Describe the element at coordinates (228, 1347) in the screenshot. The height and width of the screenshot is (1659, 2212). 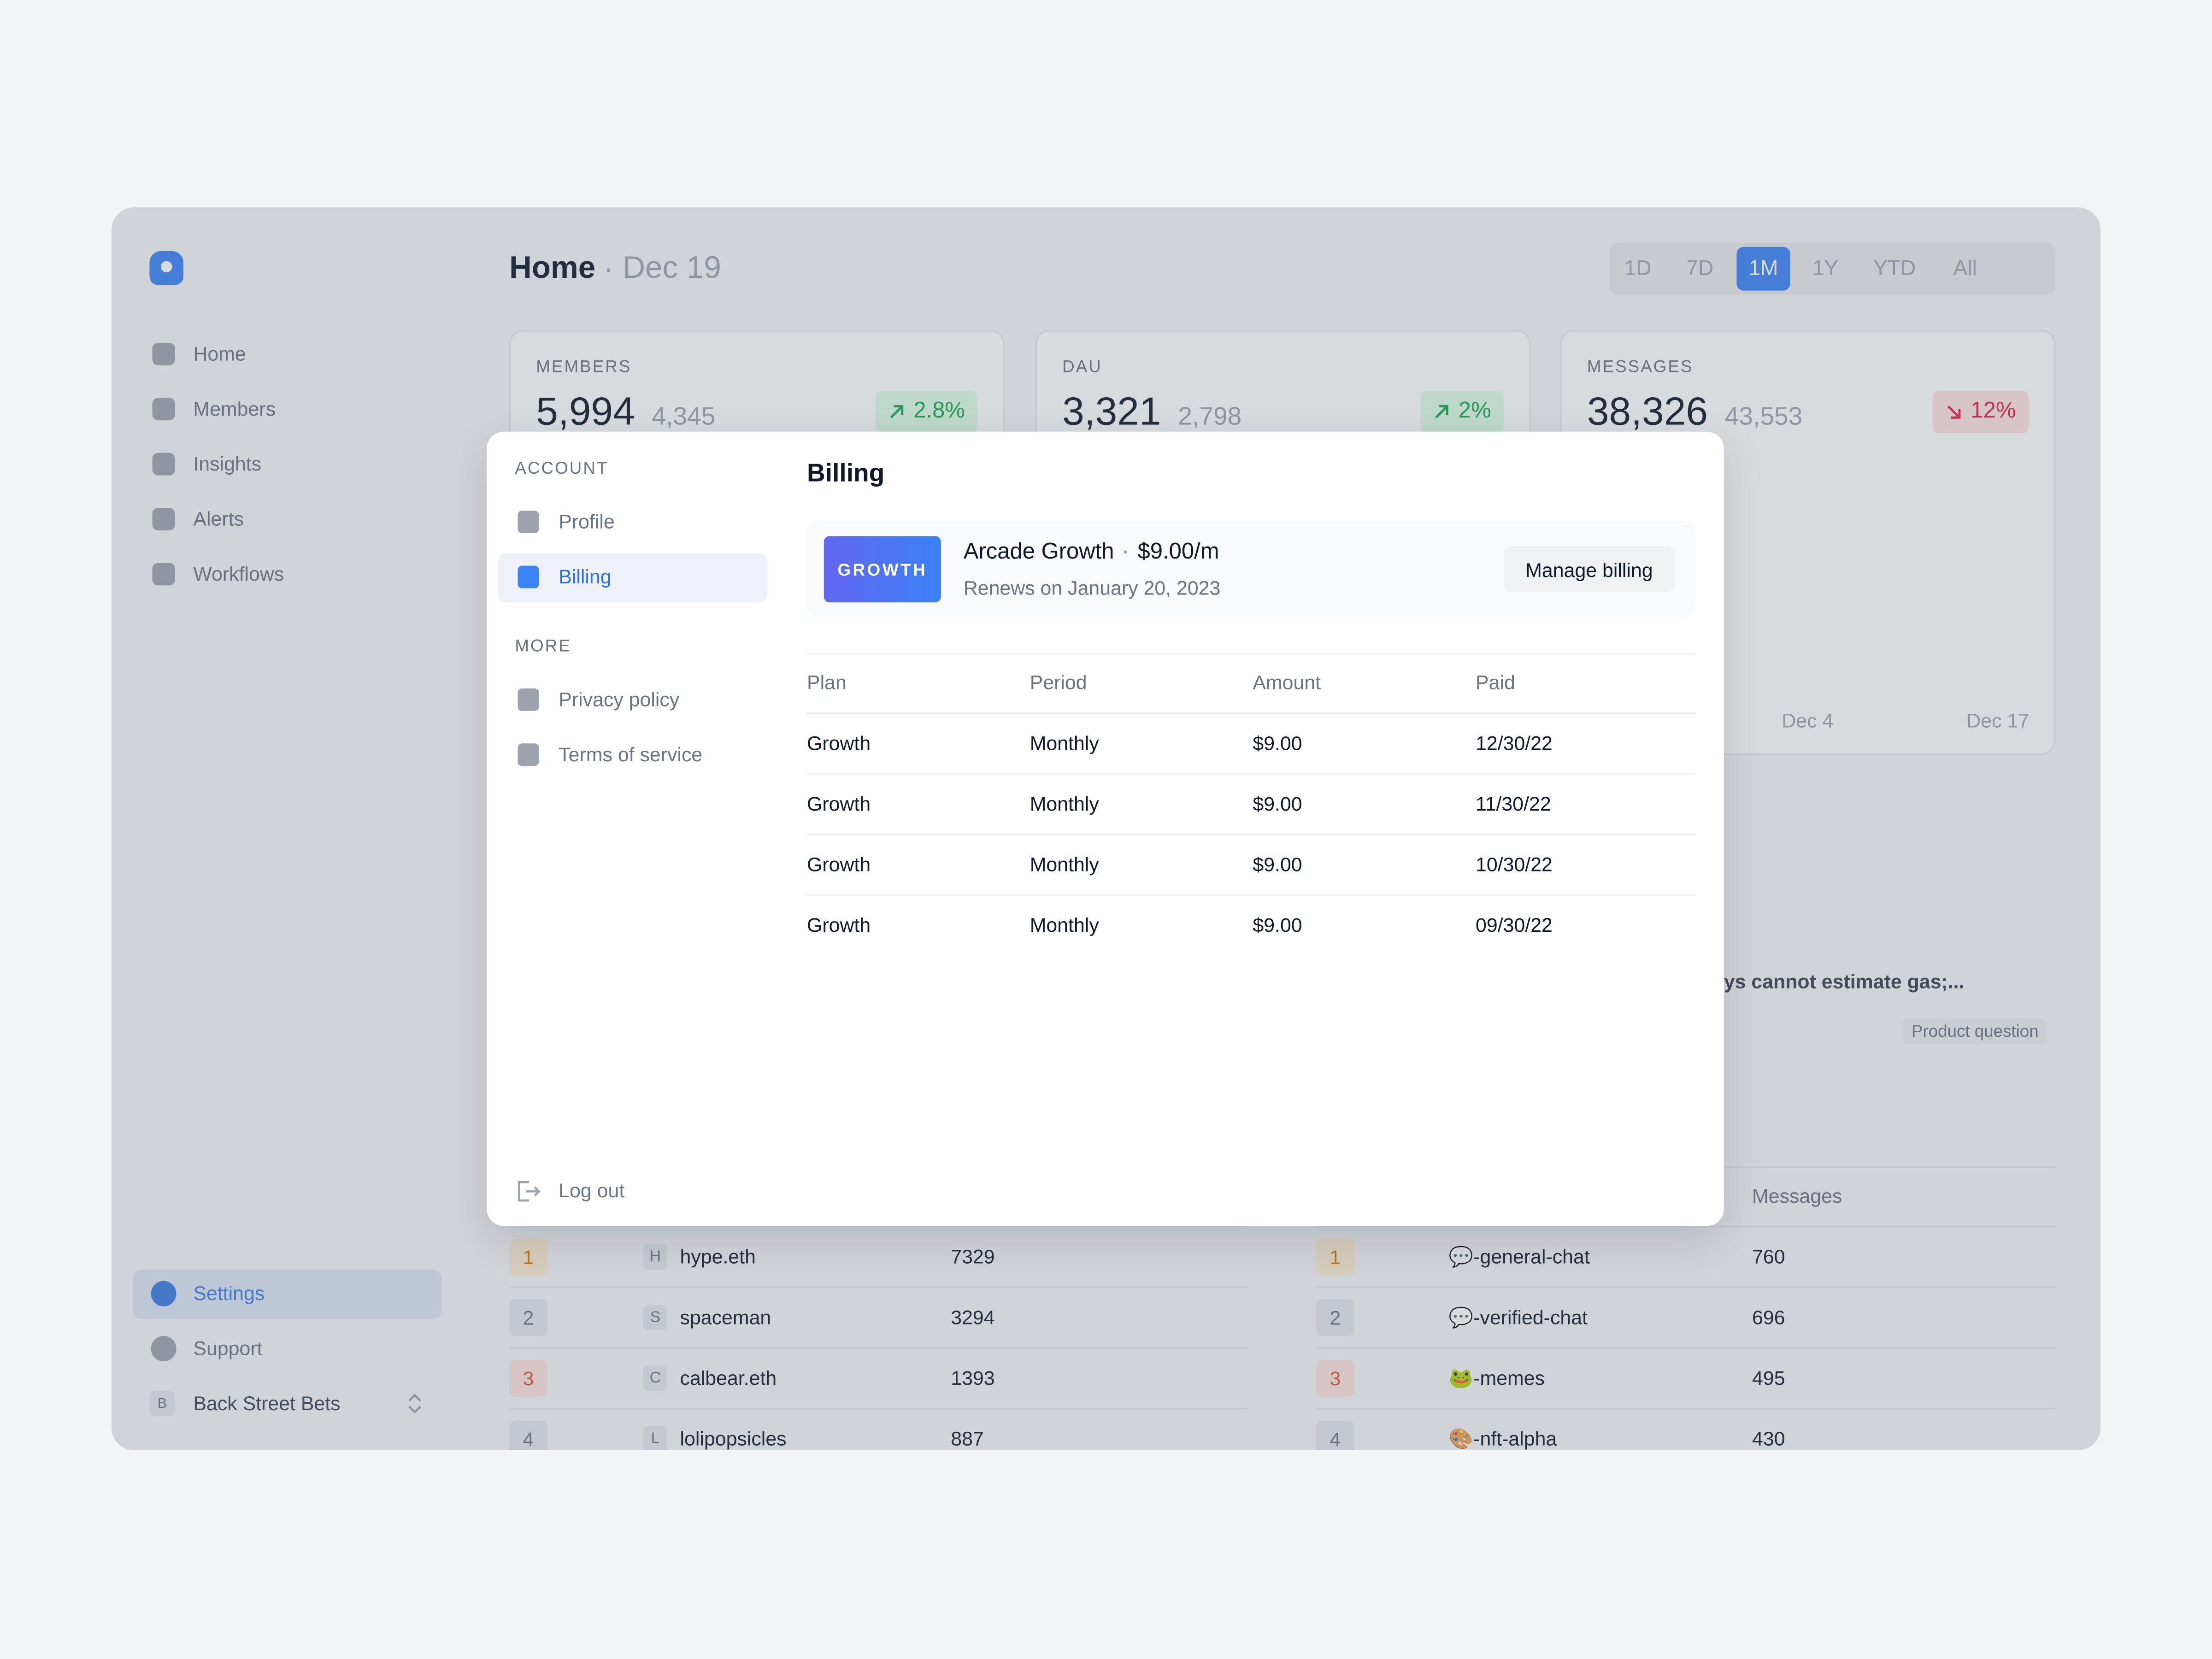
I see `nav-item: Support` at that location.